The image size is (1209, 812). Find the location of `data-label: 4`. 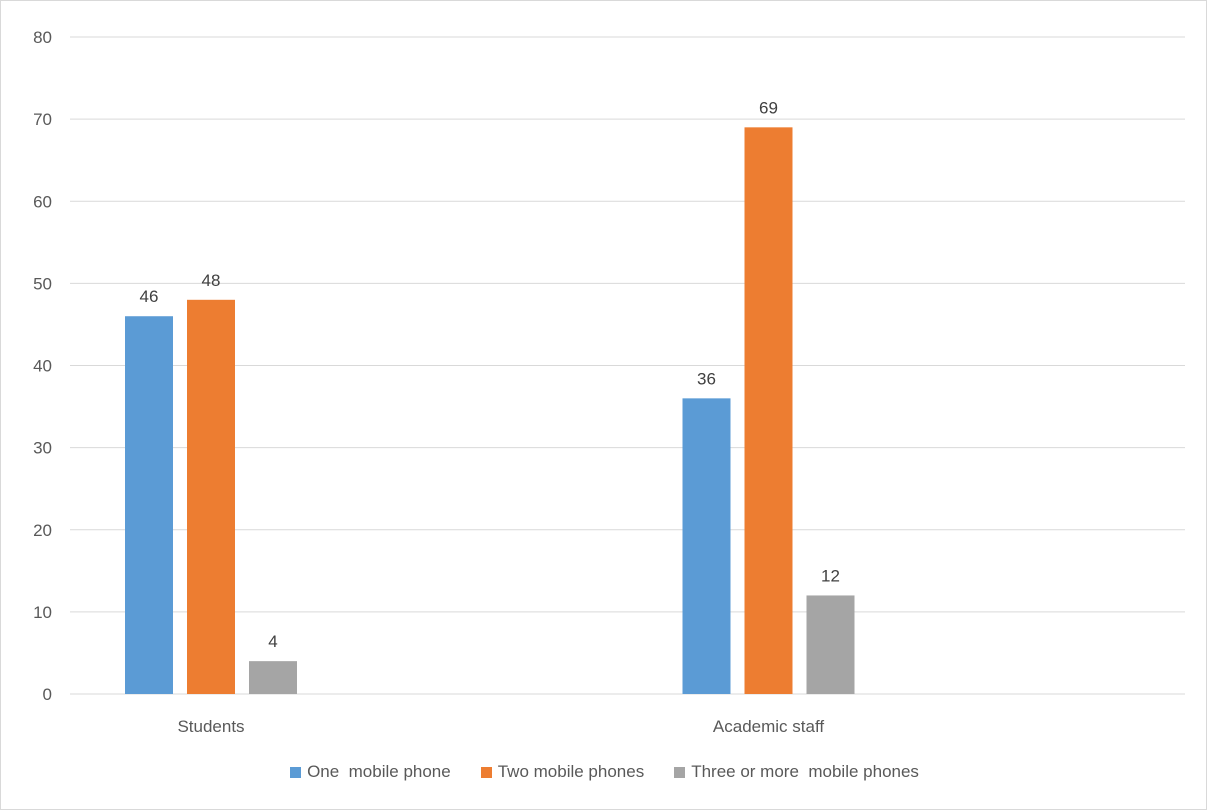

data-label: 4 is located at coordinates (272, 641).